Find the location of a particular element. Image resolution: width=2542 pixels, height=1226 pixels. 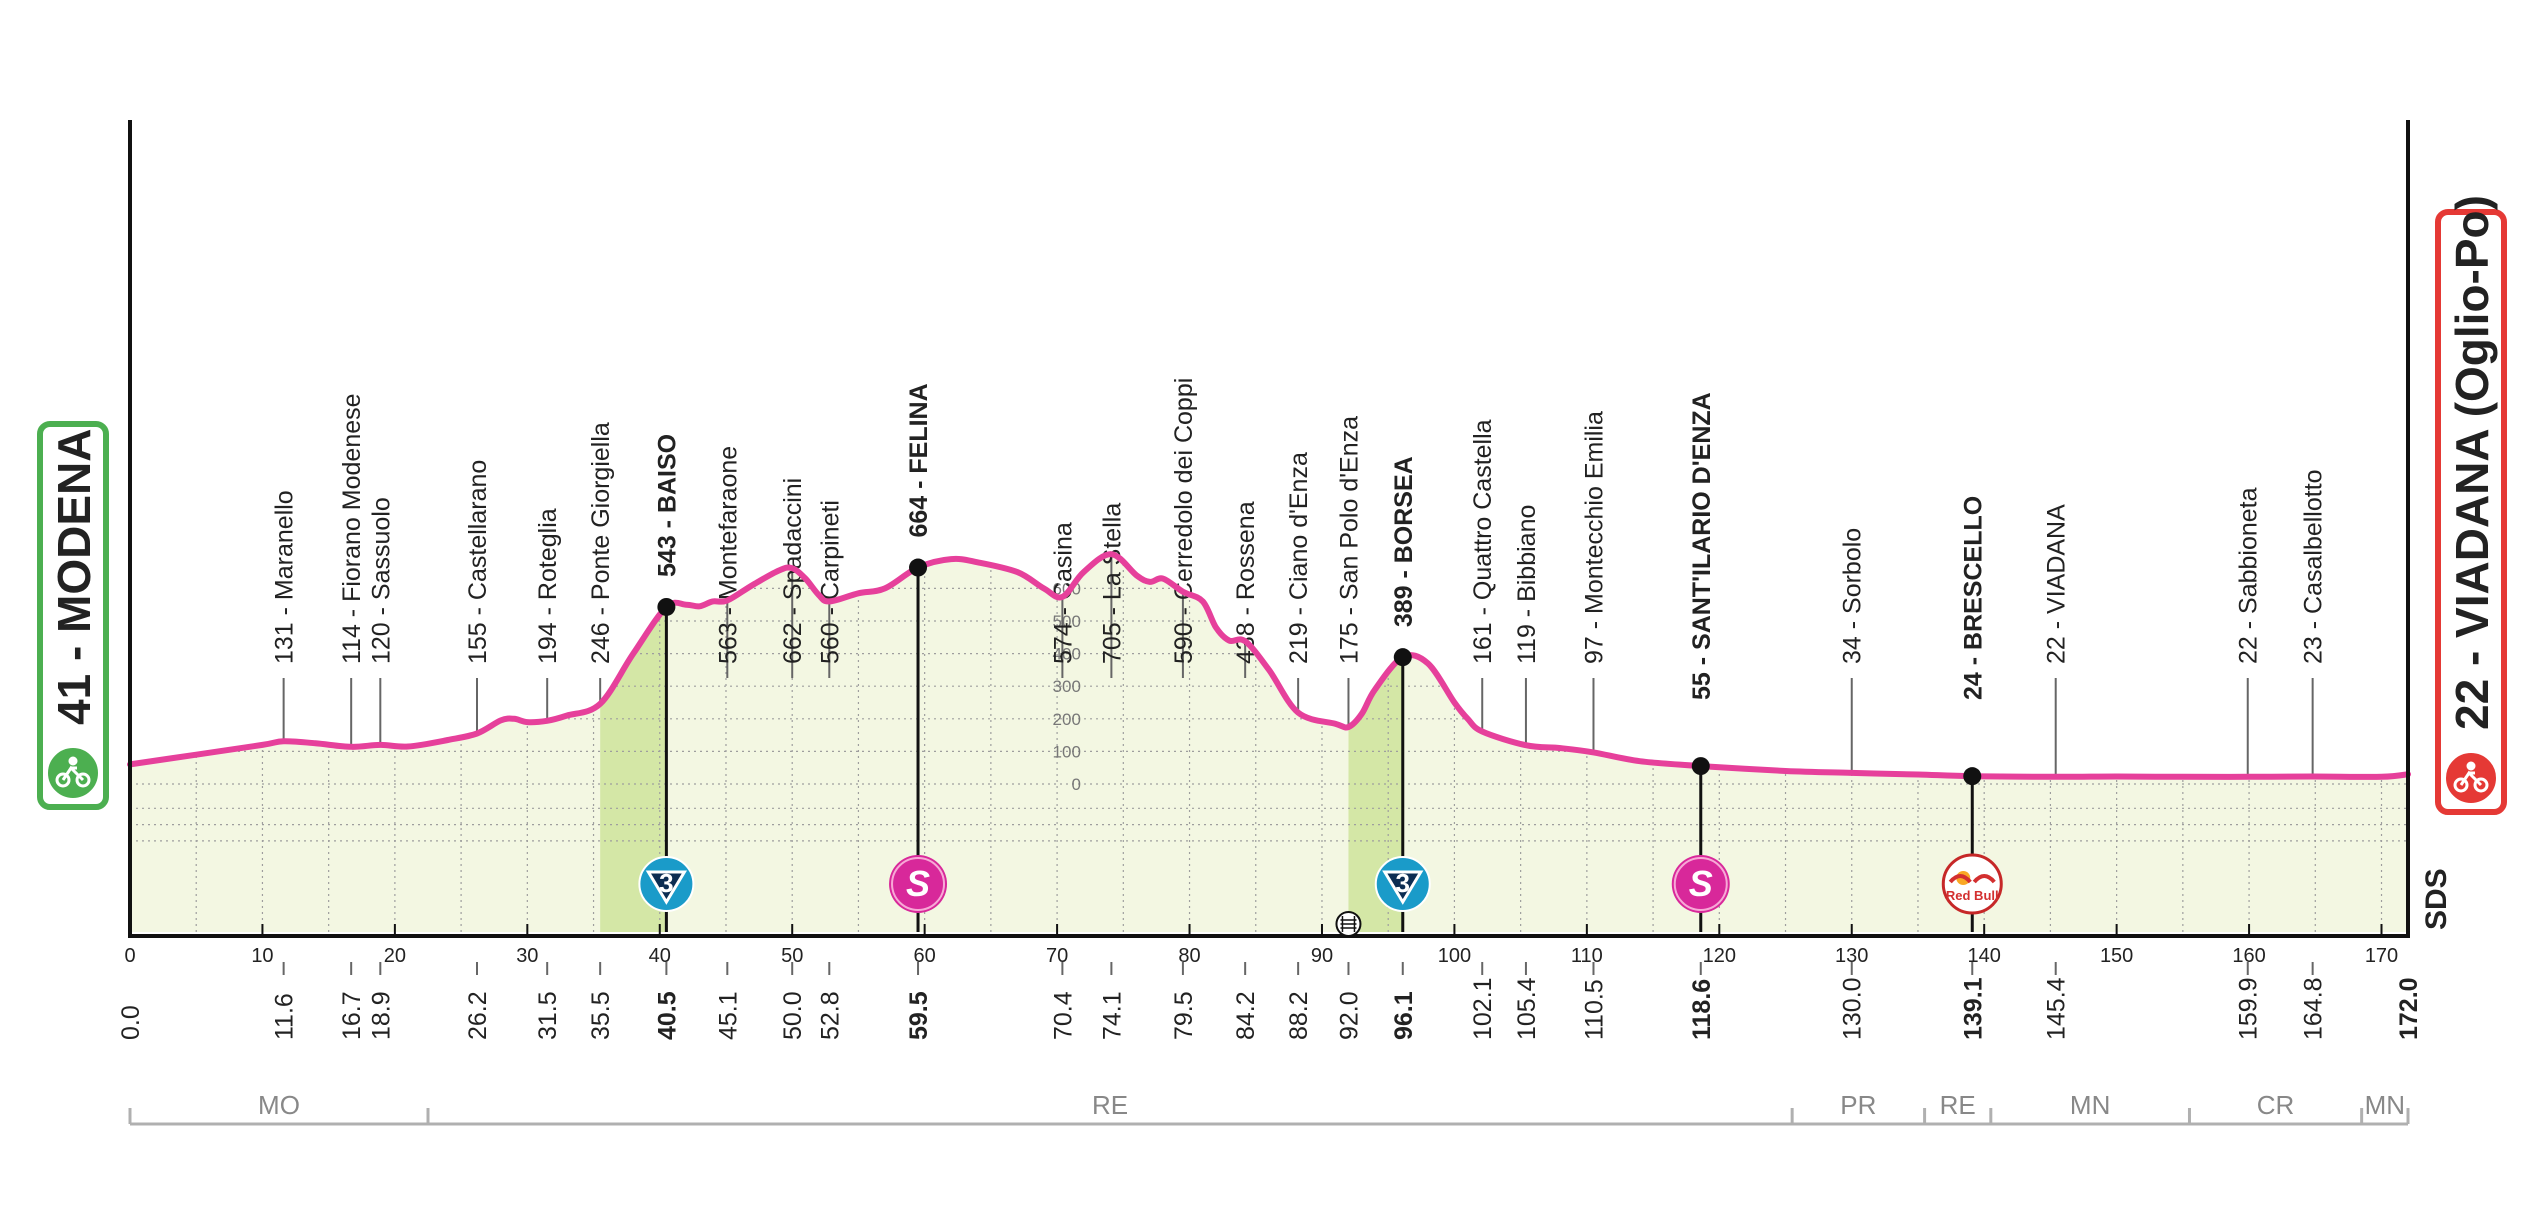

x-tick-label: 150 is located at coordinates (2116, 956).